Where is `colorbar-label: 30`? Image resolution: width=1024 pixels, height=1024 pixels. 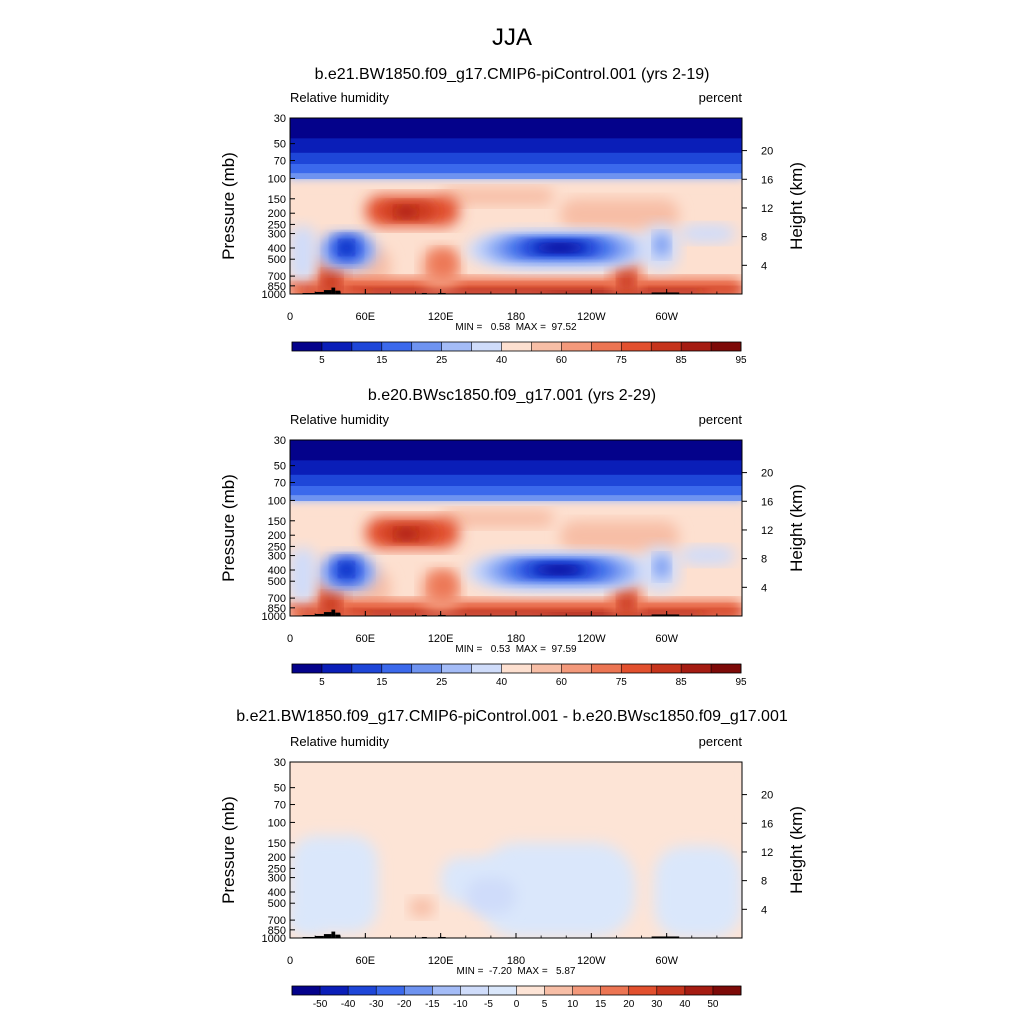
colorbar-label: 30 is located at coordinates (657, 1004).